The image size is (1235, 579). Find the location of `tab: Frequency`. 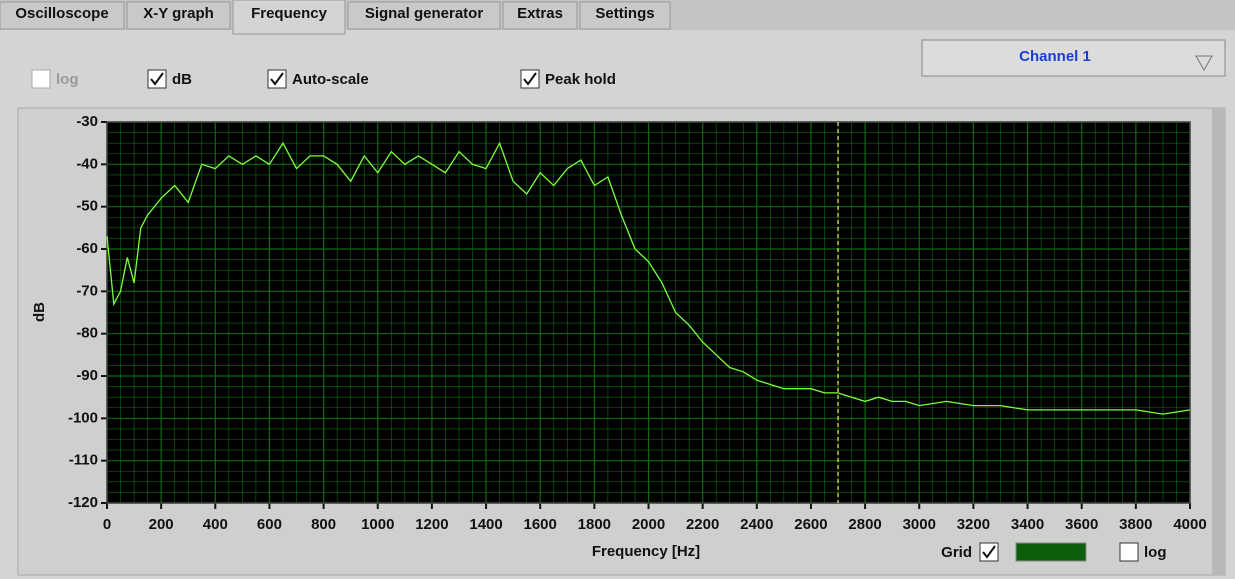

tab: Frequency is located at coordinates (289, 17).